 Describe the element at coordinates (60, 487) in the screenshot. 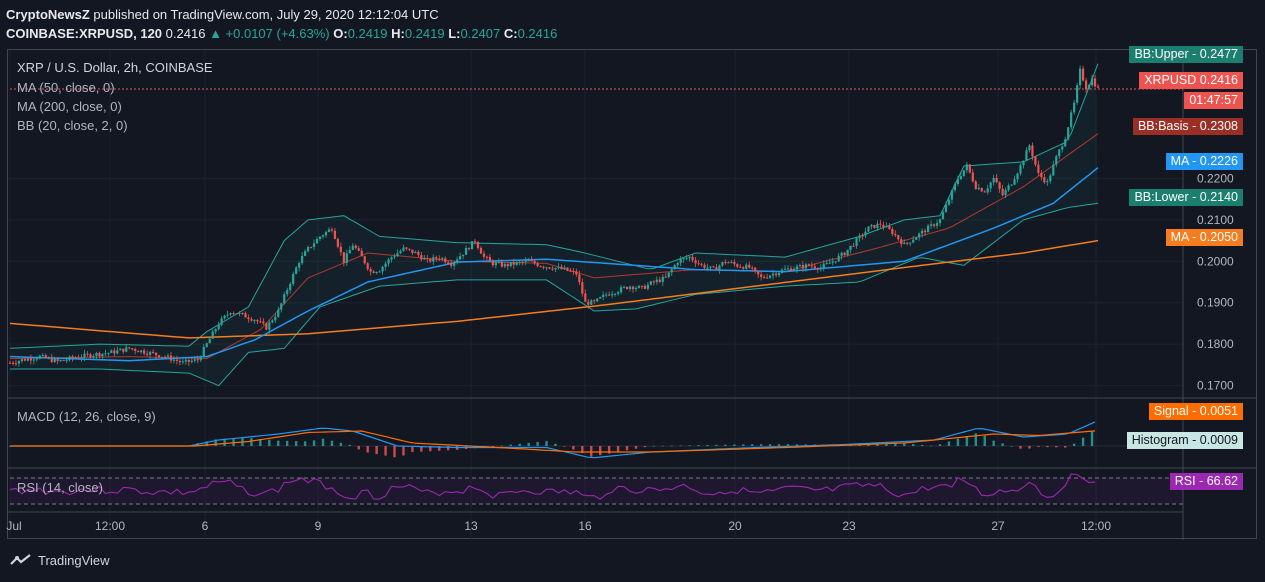

I see `legend-rsi: RSI (14, close)` at that location.